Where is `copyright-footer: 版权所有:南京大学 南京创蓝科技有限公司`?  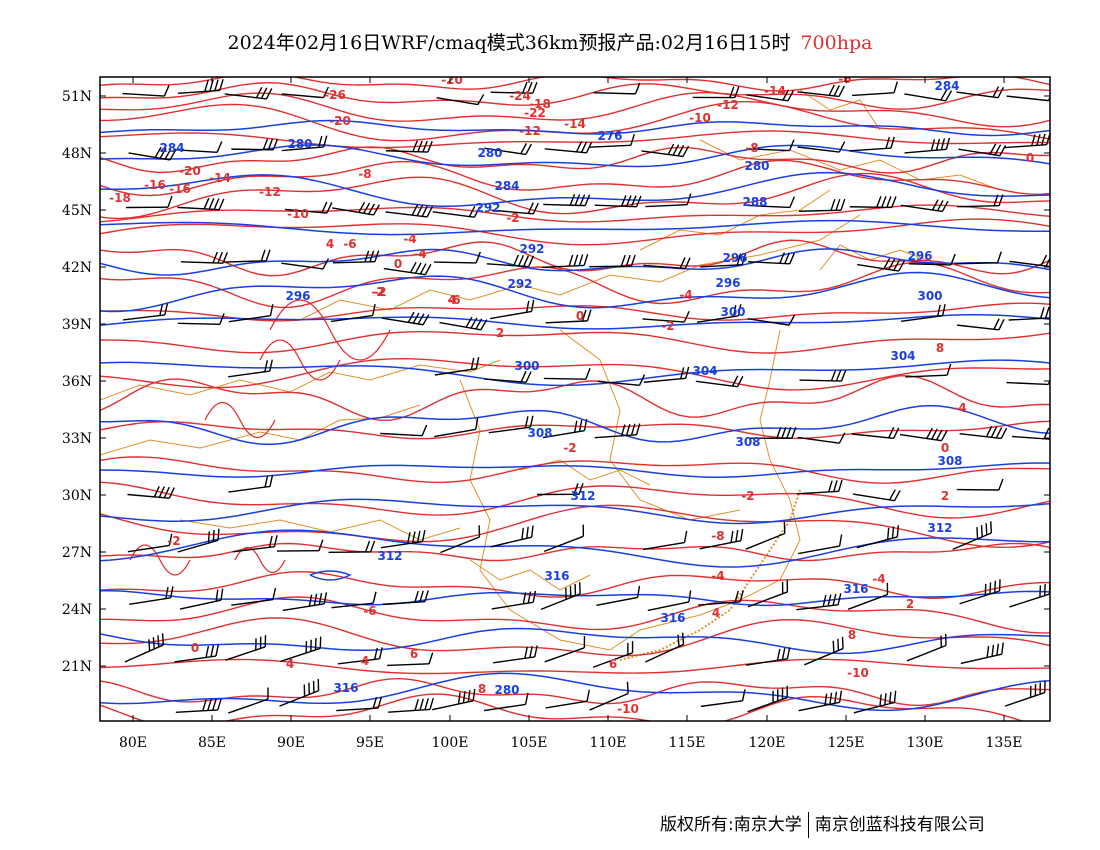
copyright-footer: 版权所有:南京大学 南京创蓝科技有限公司 is located at coordinates (822, 824).